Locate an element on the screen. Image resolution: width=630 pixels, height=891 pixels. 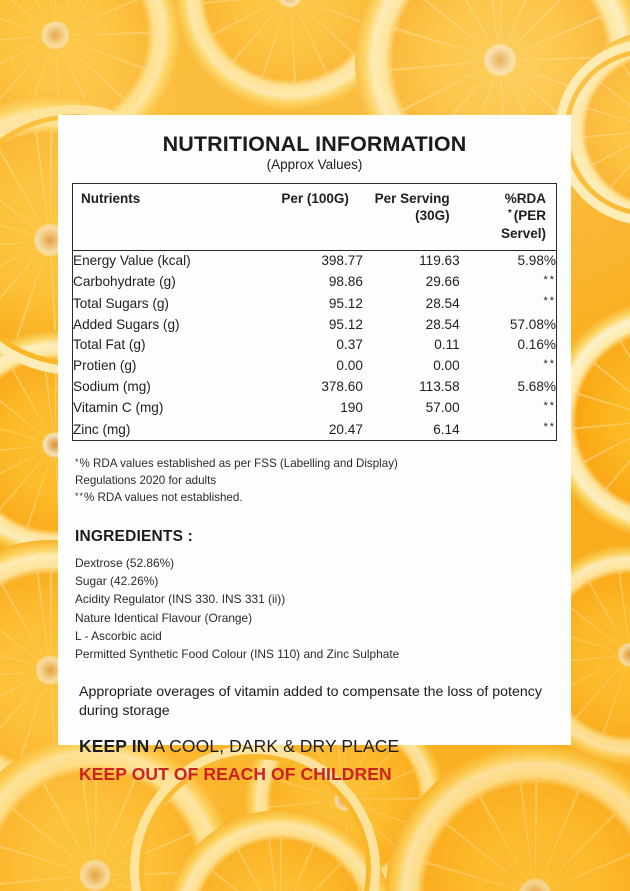
storage-statement-rest: A COOL, DARK & DRY PLACE is located at coordinates (274, 746).